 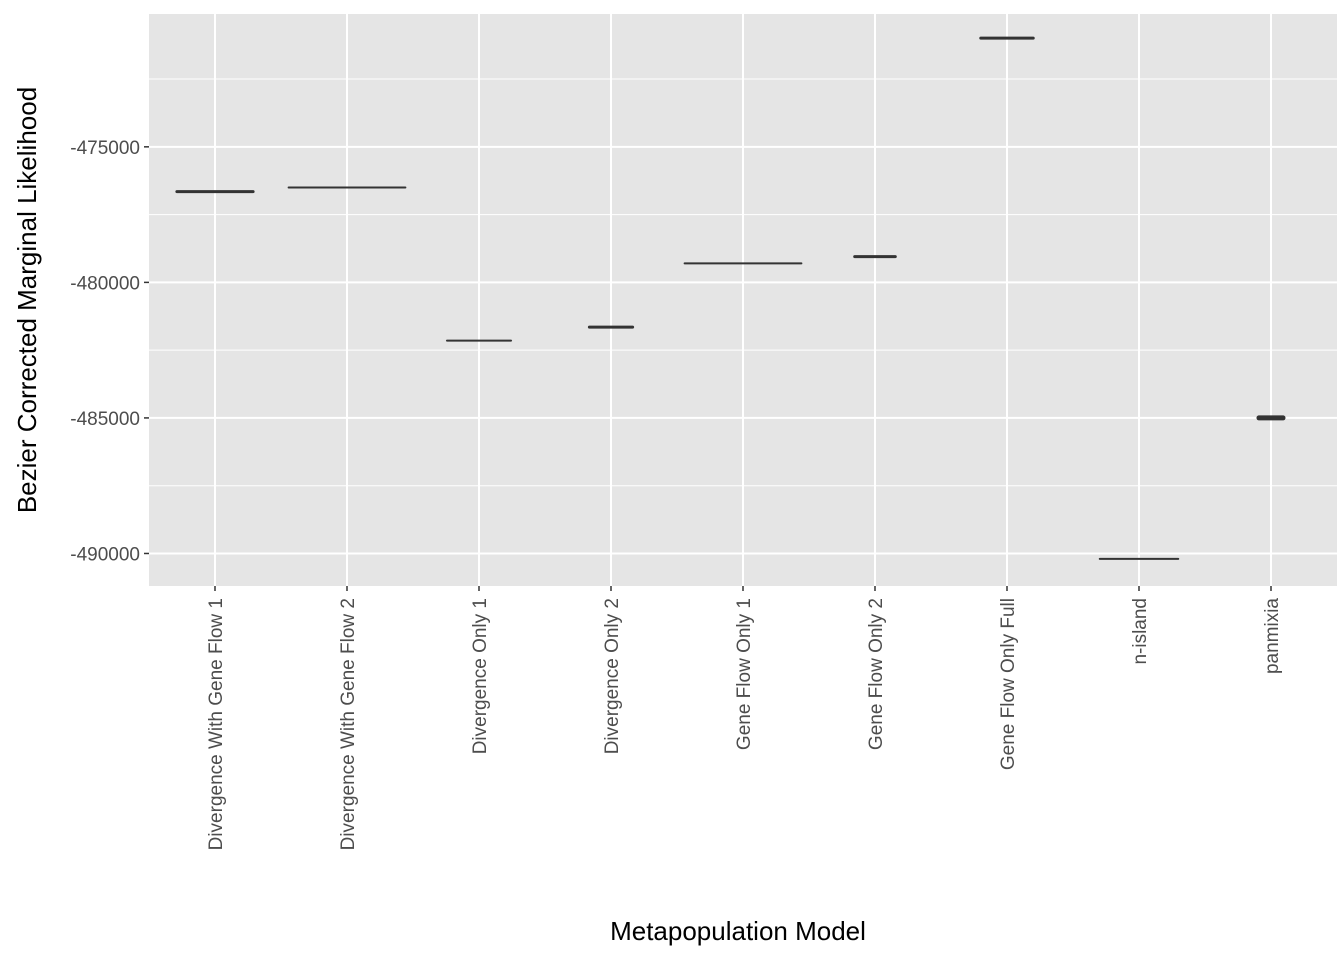 I want to click on y-tick-label: -490000, so click(x=105, y=554).